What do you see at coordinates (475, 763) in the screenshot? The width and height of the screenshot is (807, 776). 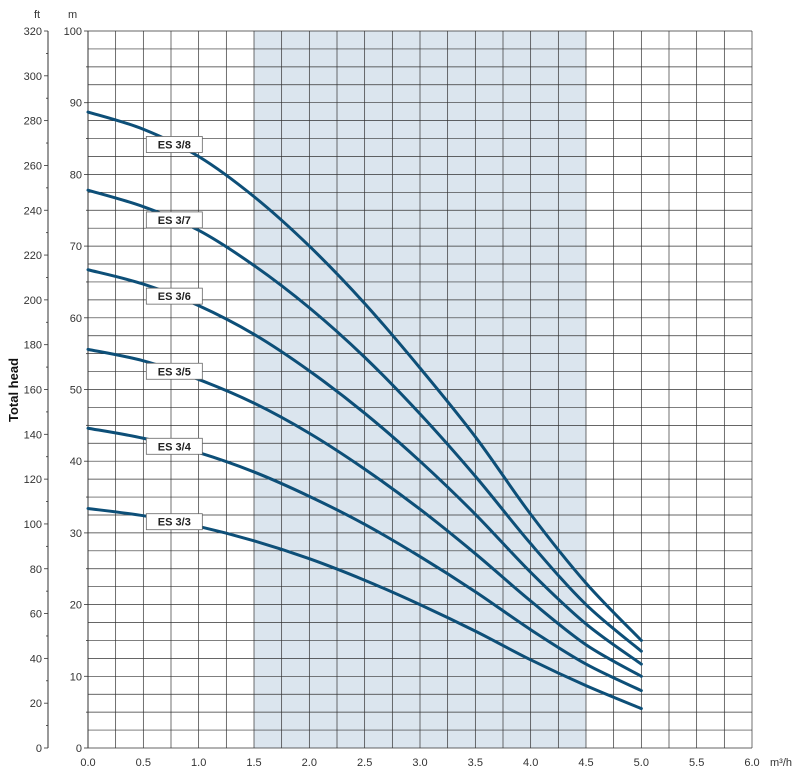 I see `x-tick-label: 3.5` at bounding box center [475, 763].